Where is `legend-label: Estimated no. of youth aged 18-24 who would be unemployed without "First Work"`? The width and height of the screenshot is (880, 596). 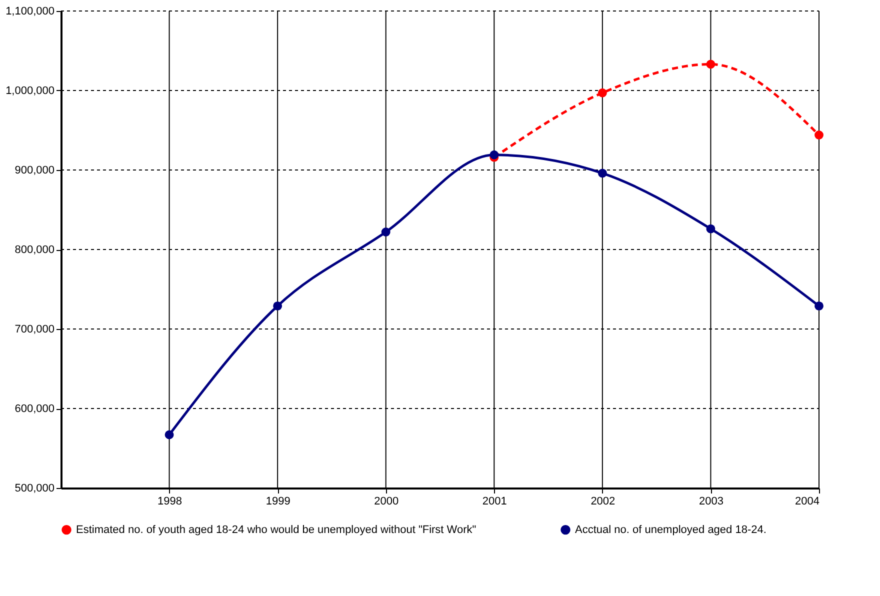
legend-label: Estimated no. of youth aged 18-24 who would be unemployed without "First Work" is located at coordinates (276, 530).